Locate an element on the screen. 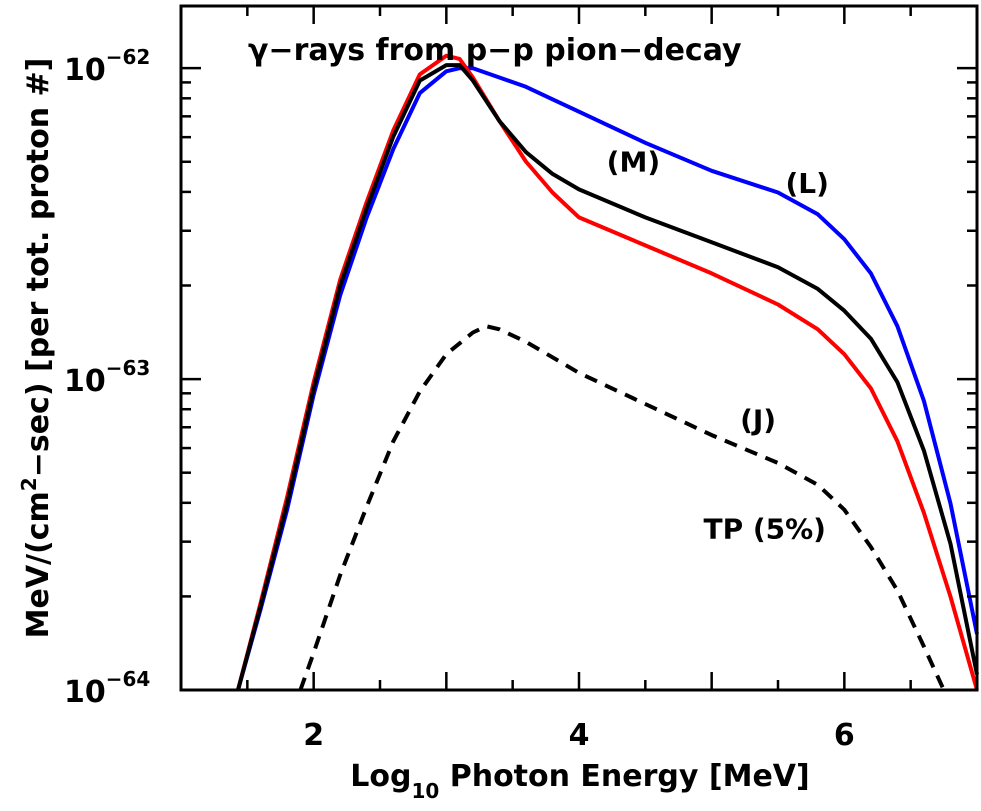  x-tick-label: 6 is located at coordinates (844, 735).